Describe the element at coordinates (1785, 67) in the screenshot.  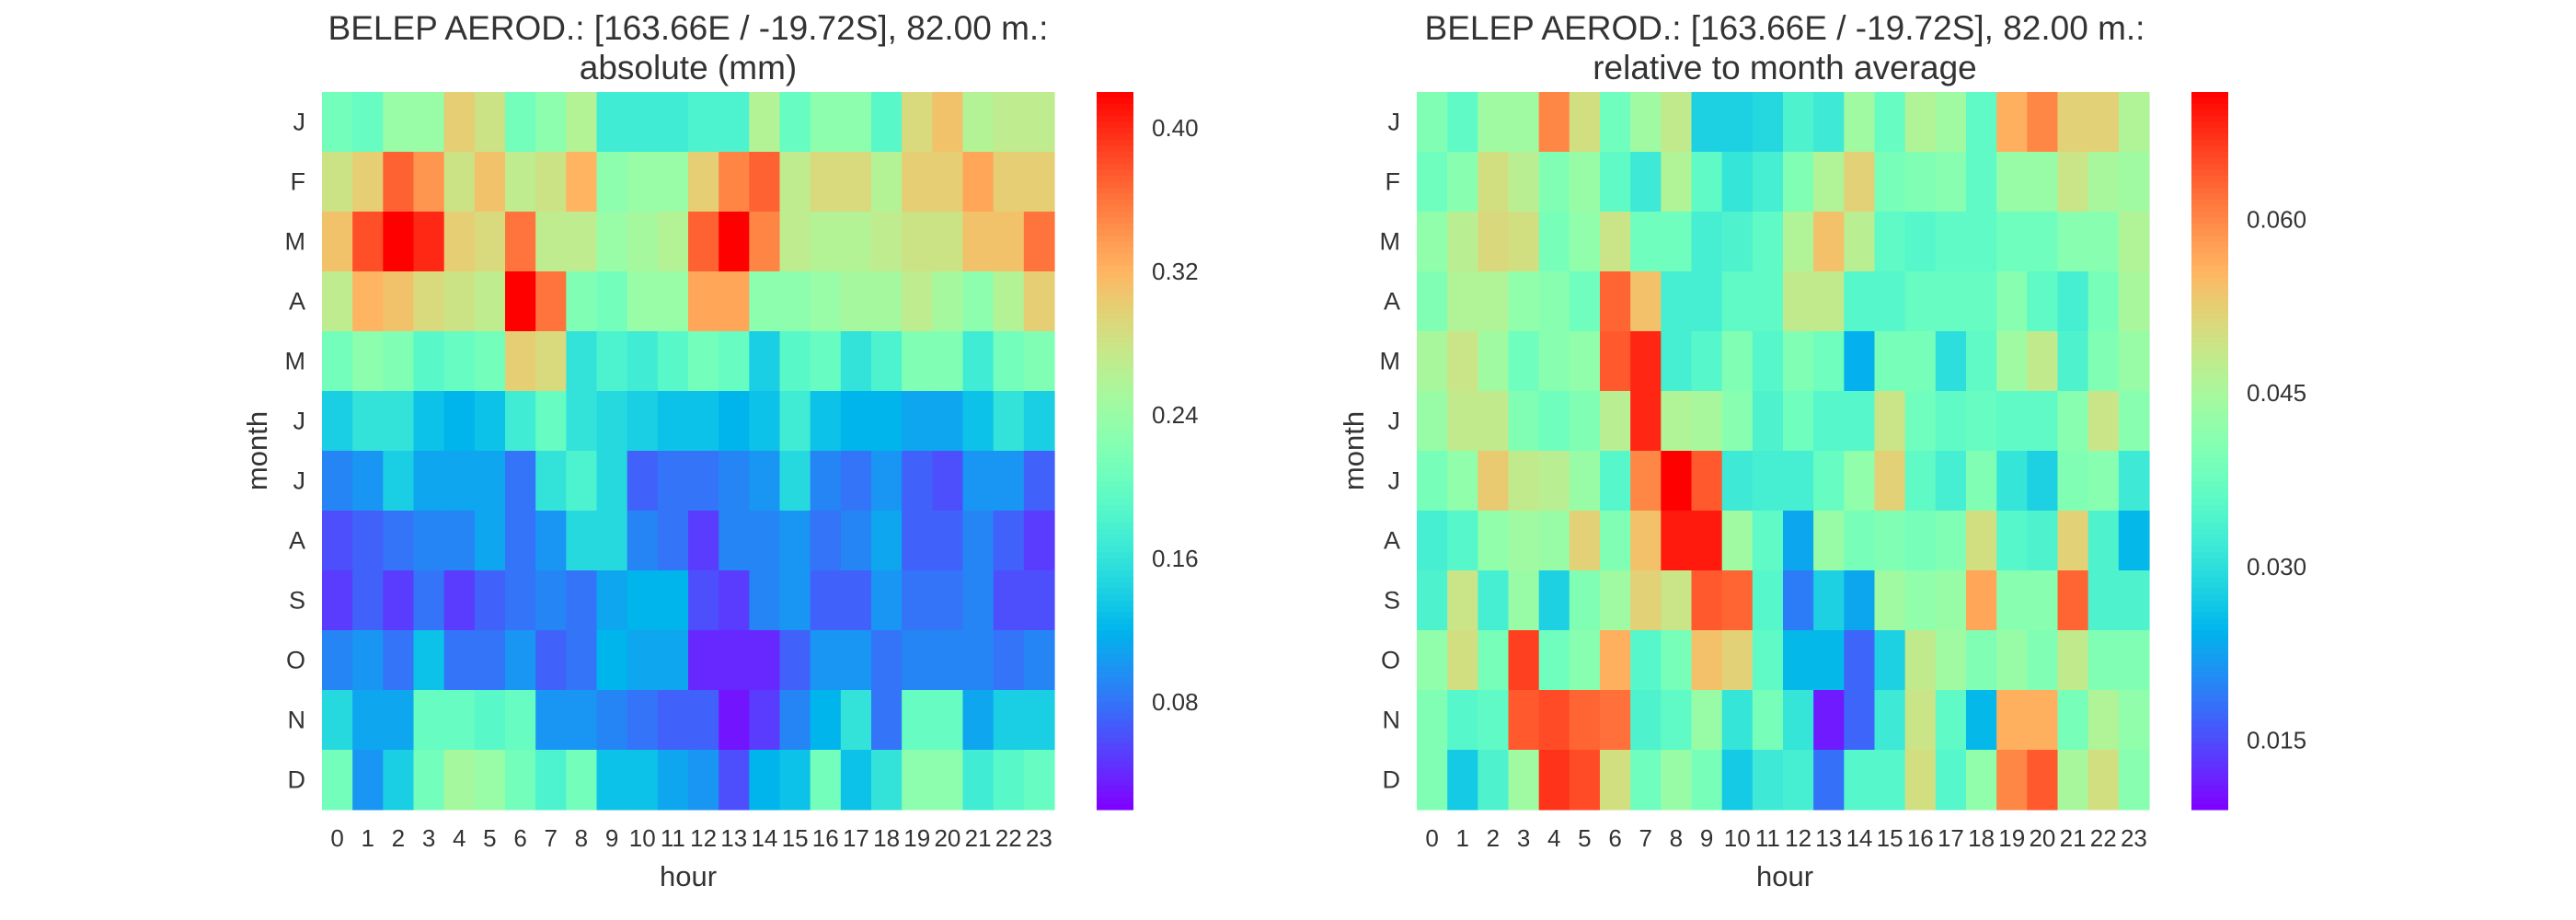
I see `chart-title-line2: relative to month average` at that location.